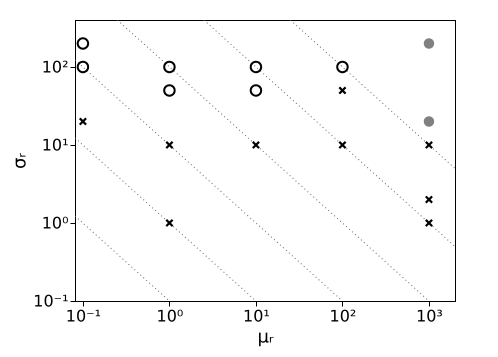  I want to click on x-tick-label: 10⁻¹, so click(84, 316).